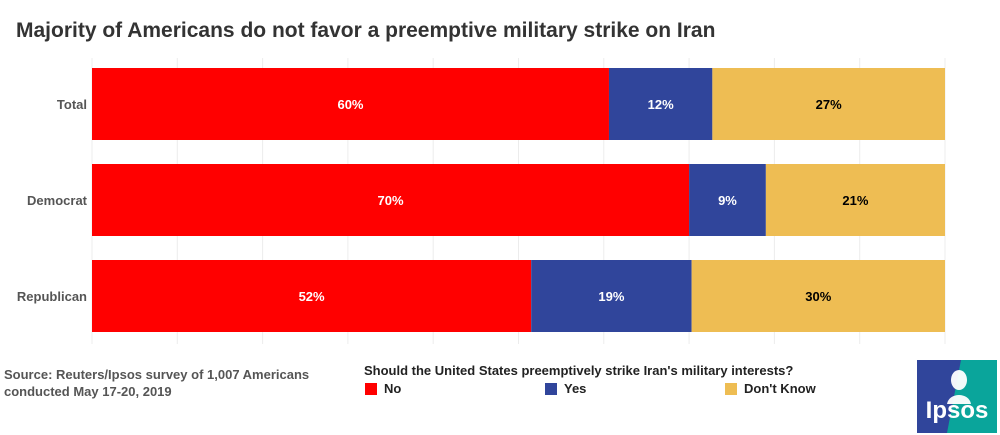 The image size is (1000, 435). I want to click on data-label: 9%, so click(727, 200).